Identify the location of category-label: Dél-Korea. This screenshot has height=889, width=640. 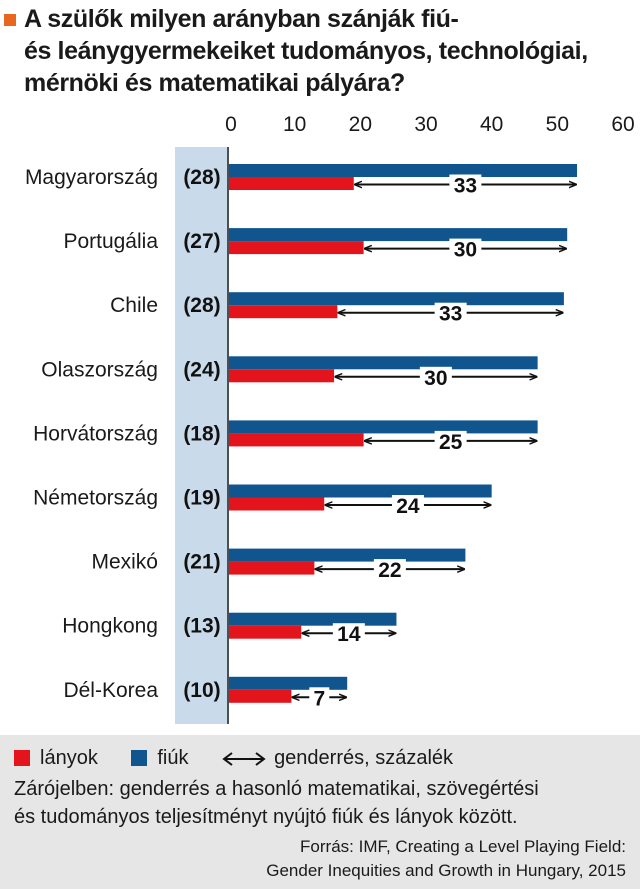
(110, 690).